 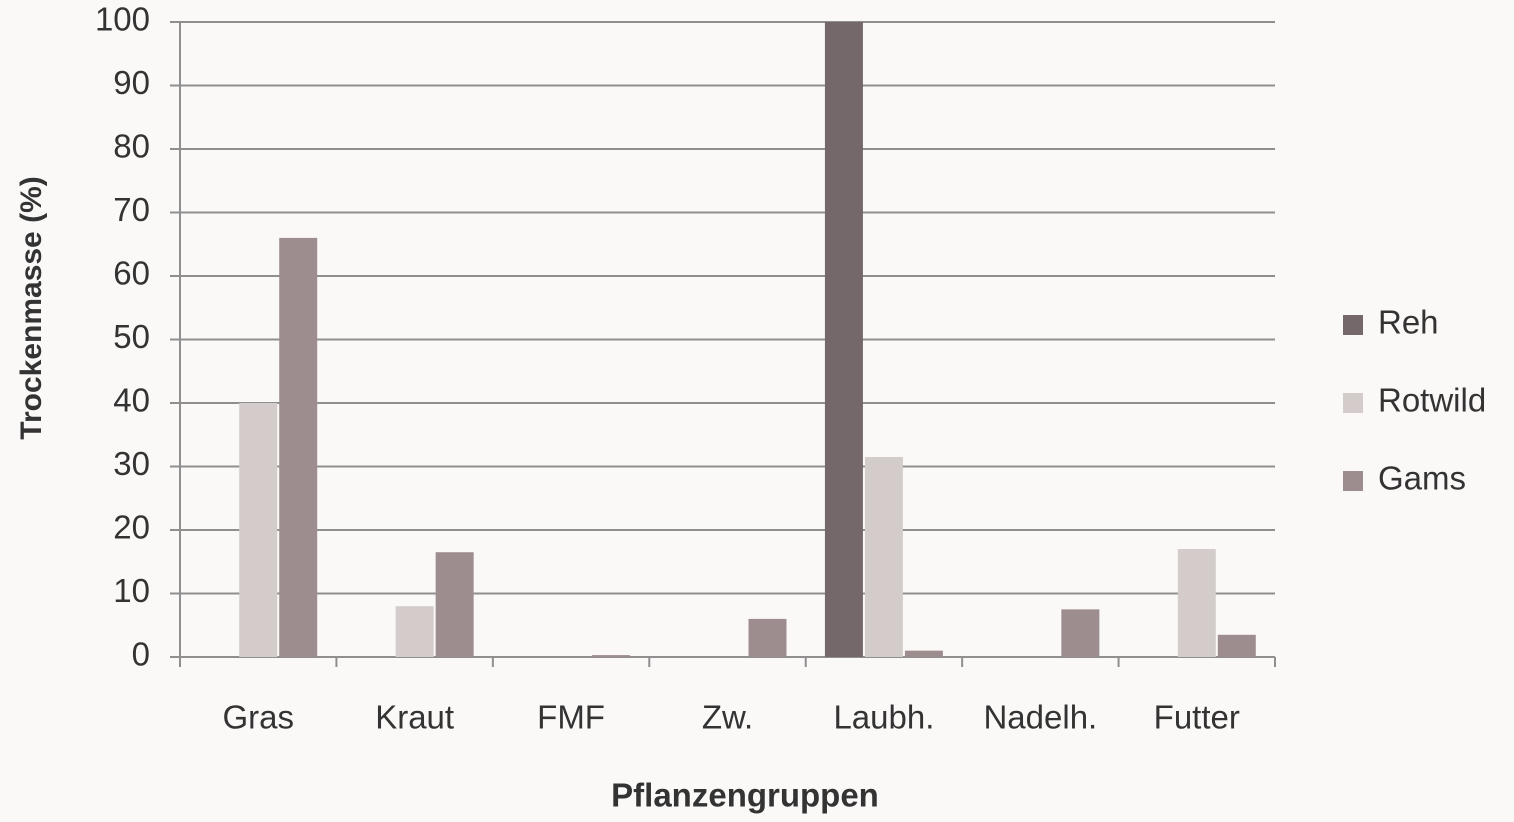 What do you see at coordinates (1408, 322) in the screenshot?
I see `legend-label: Reh` at bounding box center [1408, 322].